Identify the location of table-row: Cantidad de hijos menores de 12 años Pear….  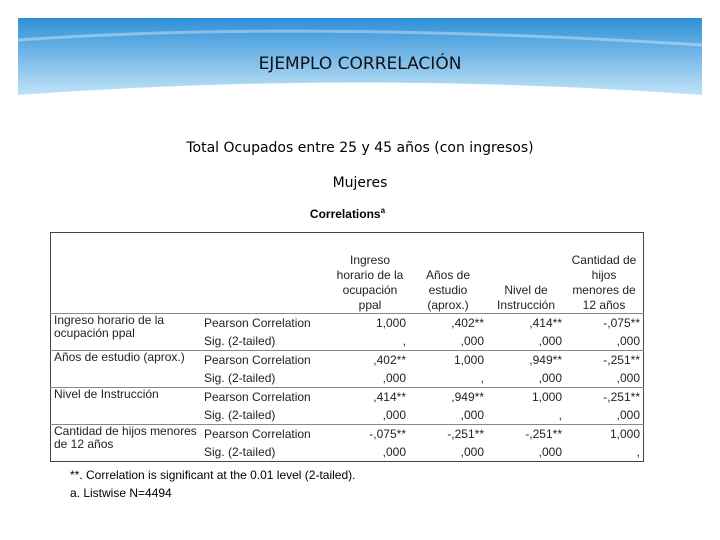
(347, 443).